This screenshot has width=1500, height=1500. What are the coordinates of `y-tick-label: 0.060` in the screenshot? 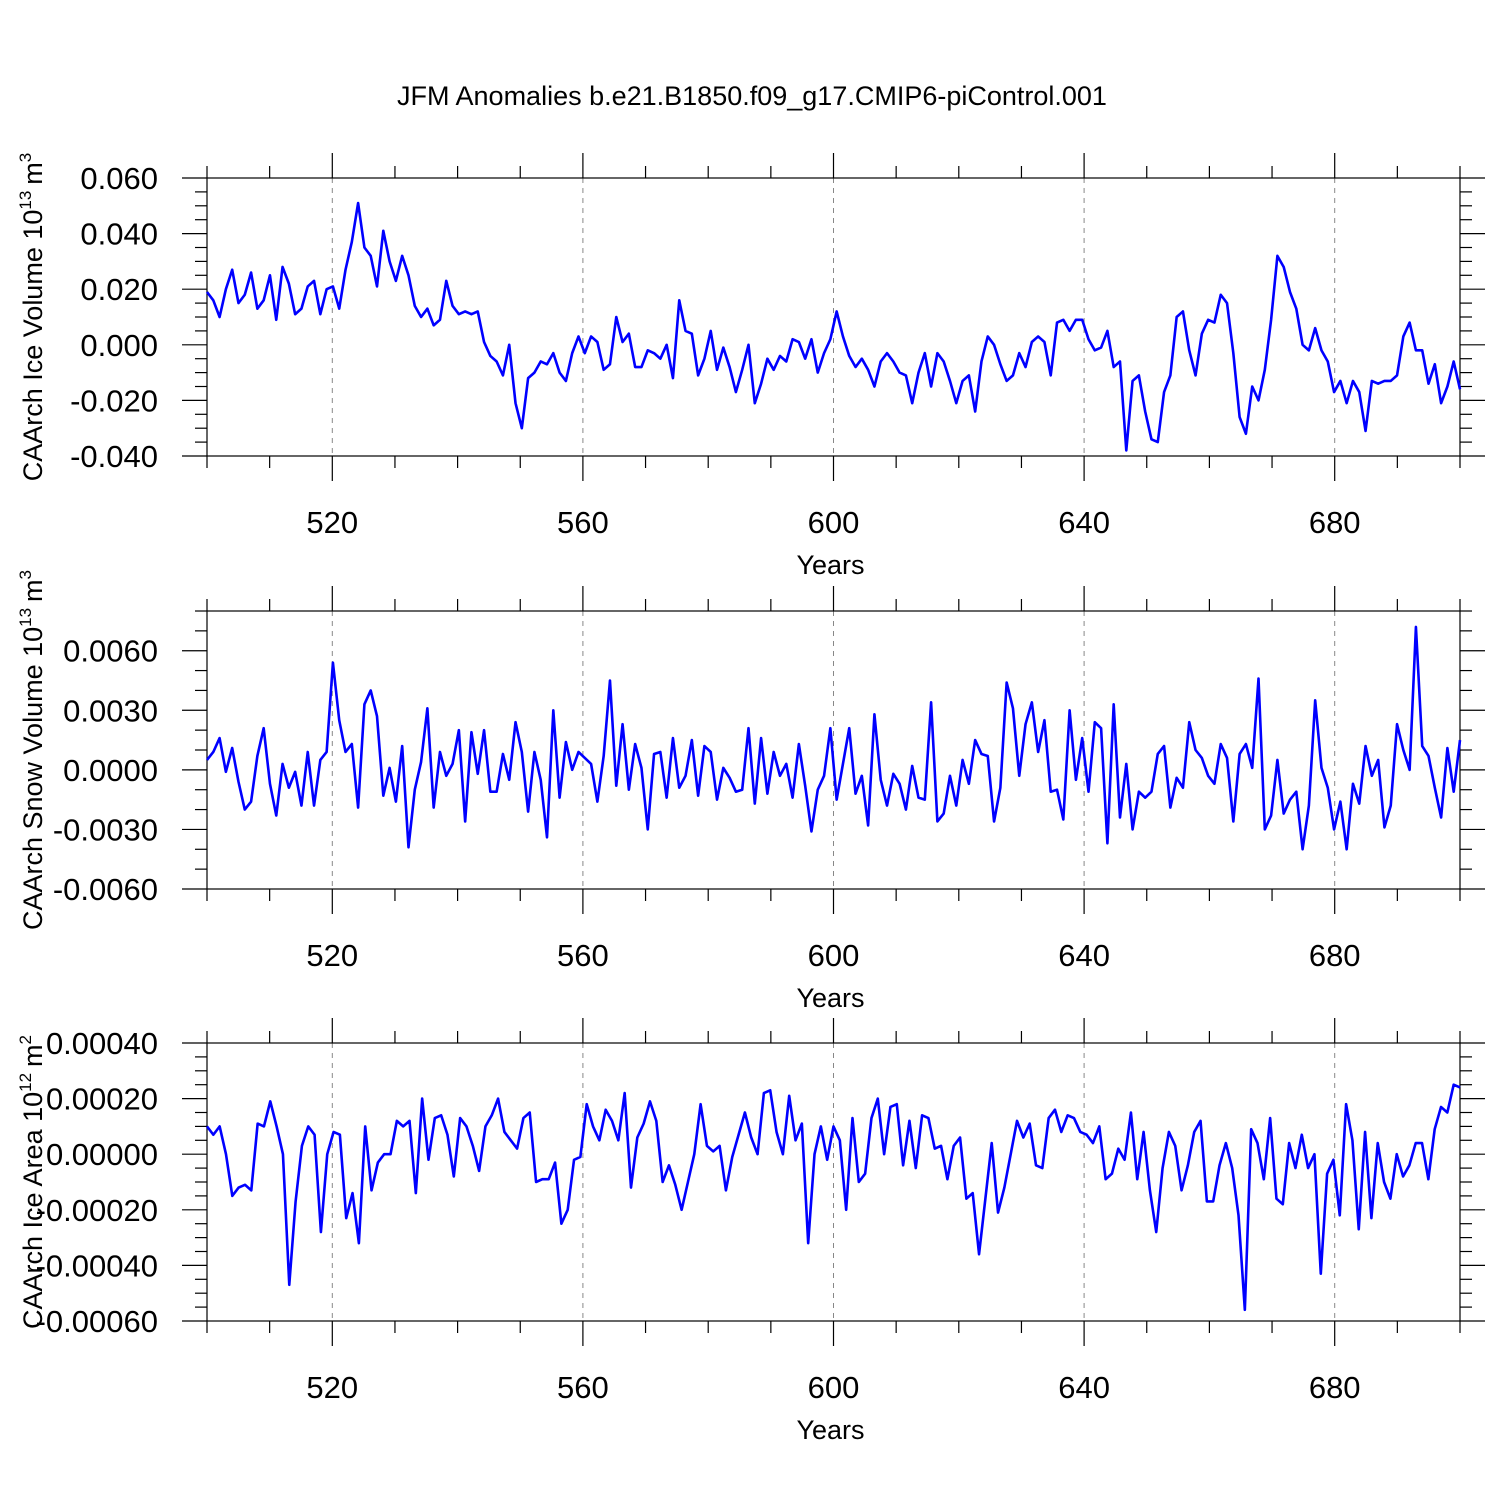 It's located at (119, 178).